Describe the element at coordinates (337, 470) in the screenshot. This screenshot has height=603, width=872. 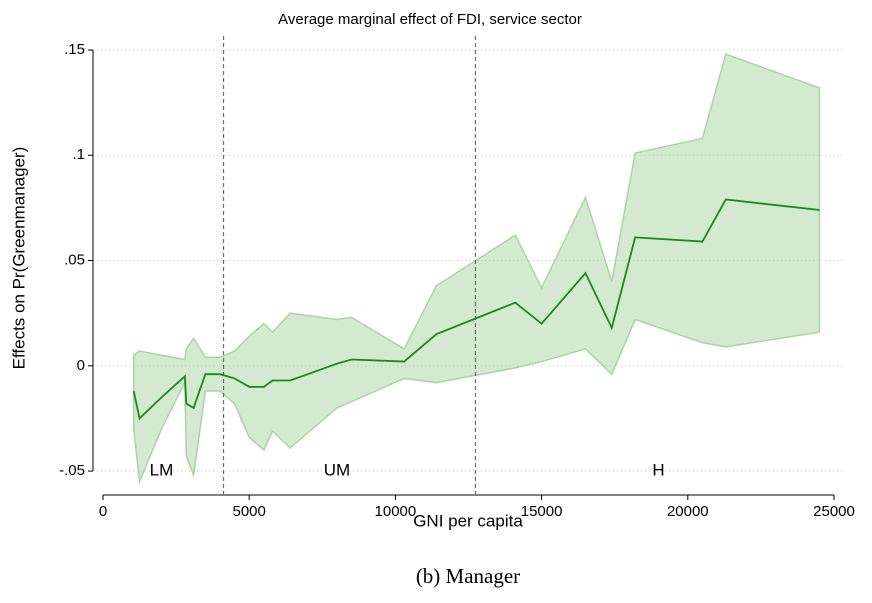
I see `region-label: UM` at that location.